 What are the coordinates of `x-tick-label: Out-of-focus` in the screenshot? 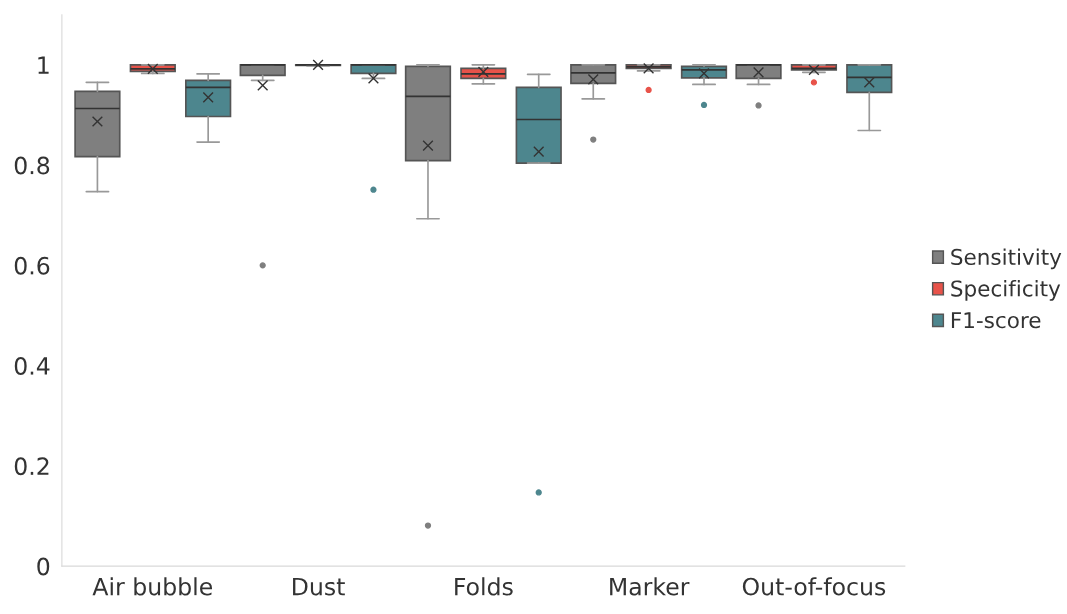 It's located at (814, 586).